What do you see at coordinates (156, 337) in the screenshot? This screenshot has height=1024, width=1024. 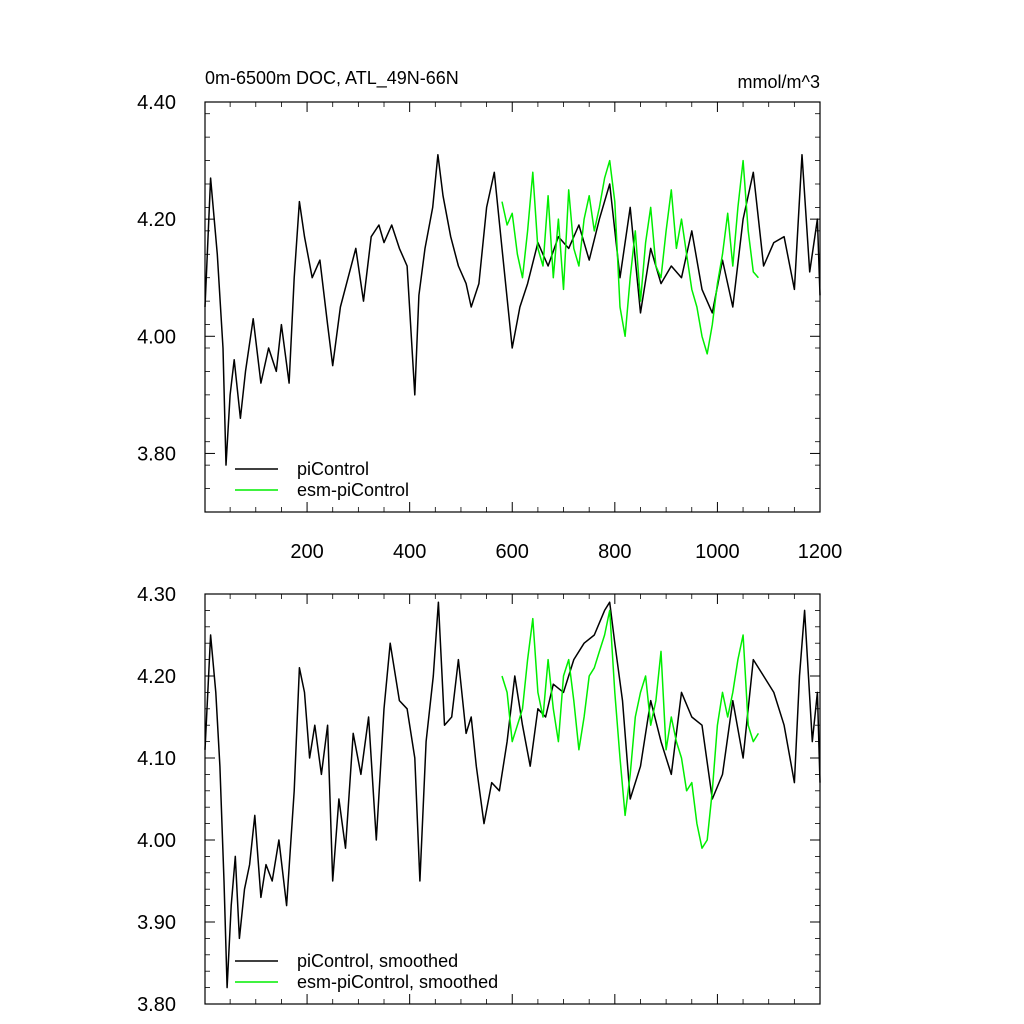 I see `top-y-tick-label: 4.00` at bounding box center [156, 337].